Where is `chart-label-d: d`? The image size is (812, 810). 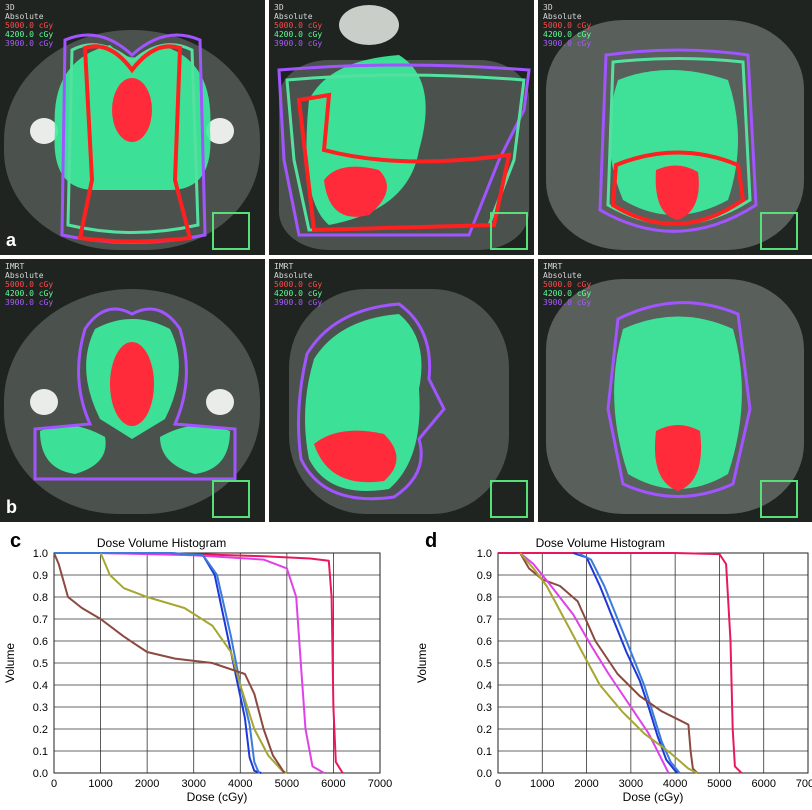 chart-label-d: d is located at coordinates (431, 541).